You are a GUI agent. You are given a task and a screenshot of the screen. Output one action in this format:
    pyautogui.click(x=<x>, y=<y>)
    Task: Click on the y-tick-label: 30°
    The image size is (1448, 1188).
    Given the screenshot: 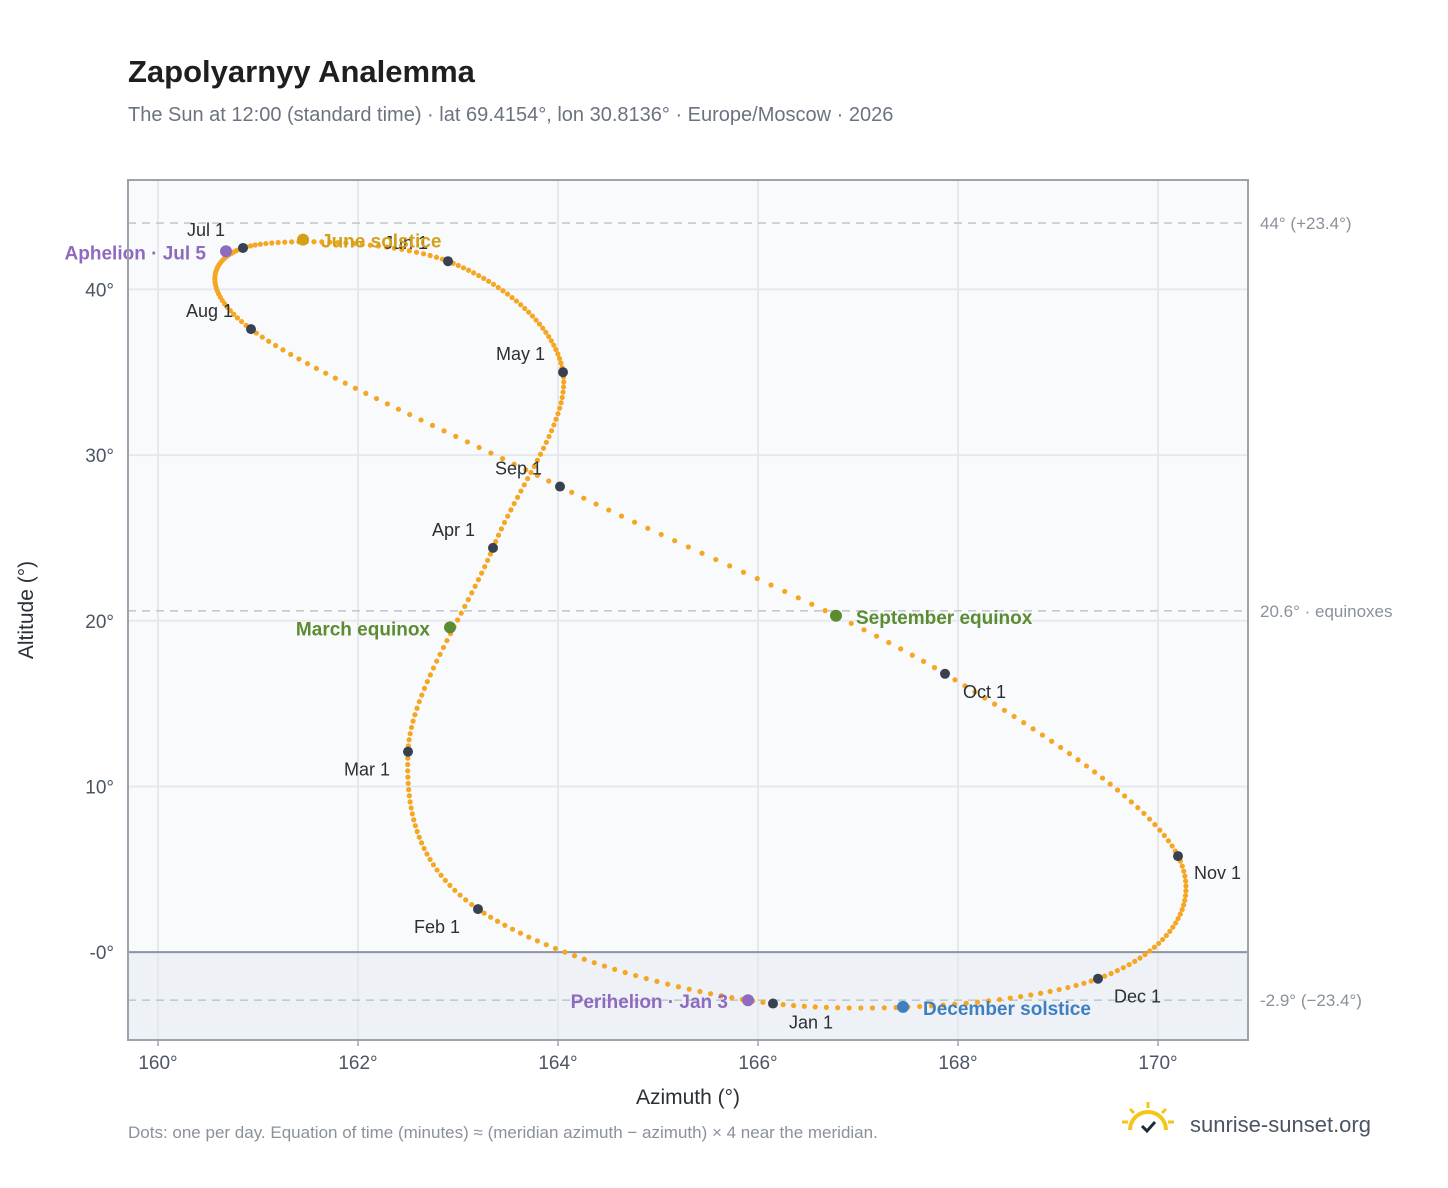 What is the action you would take?
    pyautogui.click(x=99, y=456)
    